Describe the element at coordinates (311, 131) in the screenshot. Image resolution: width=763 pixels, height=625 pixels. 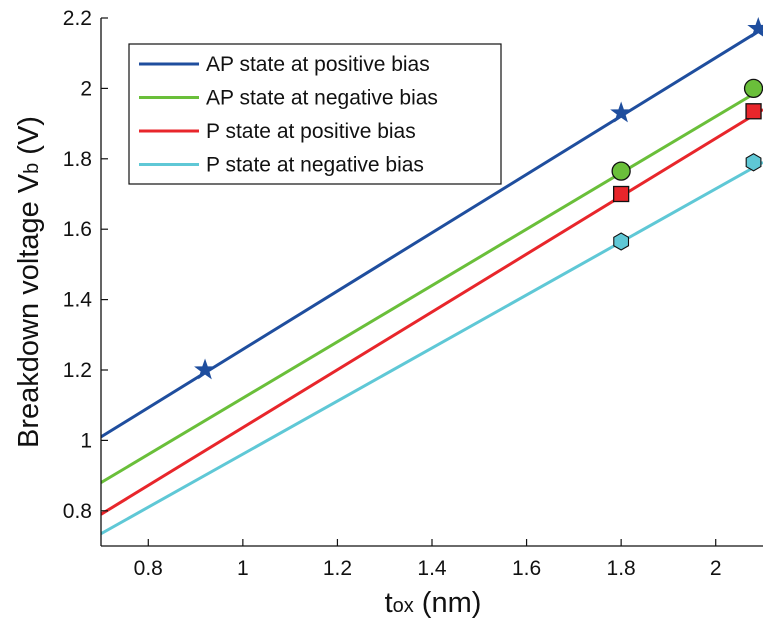
I see `legend-label-p-state-at-positive-bias: P state at positive bias` at that location.